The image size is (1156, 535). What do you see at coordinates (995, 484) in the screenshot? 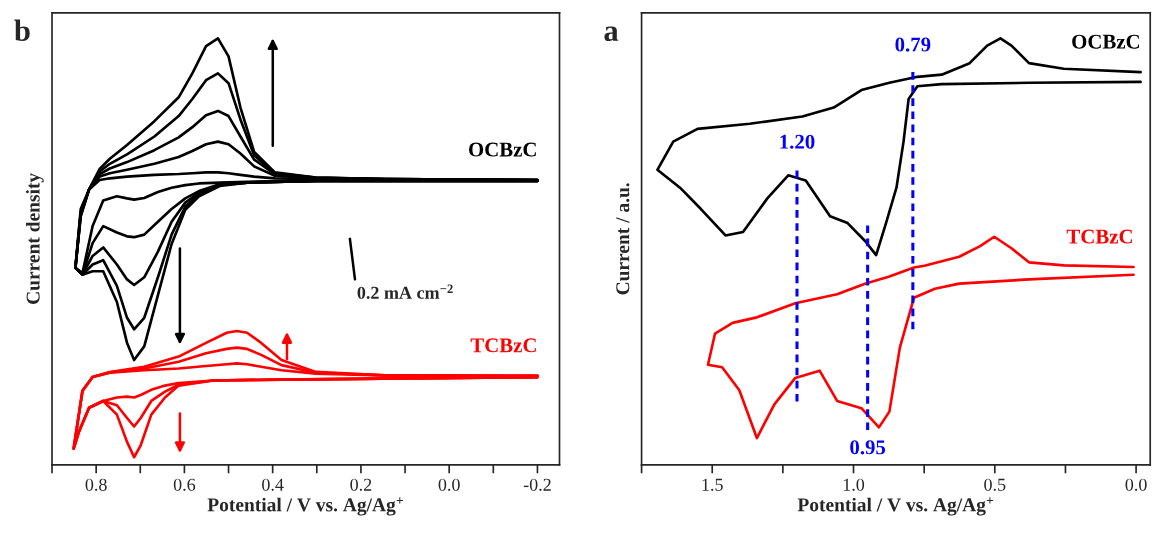
I see `x-tick-label: 0.5` at bounding box center [995, 484].